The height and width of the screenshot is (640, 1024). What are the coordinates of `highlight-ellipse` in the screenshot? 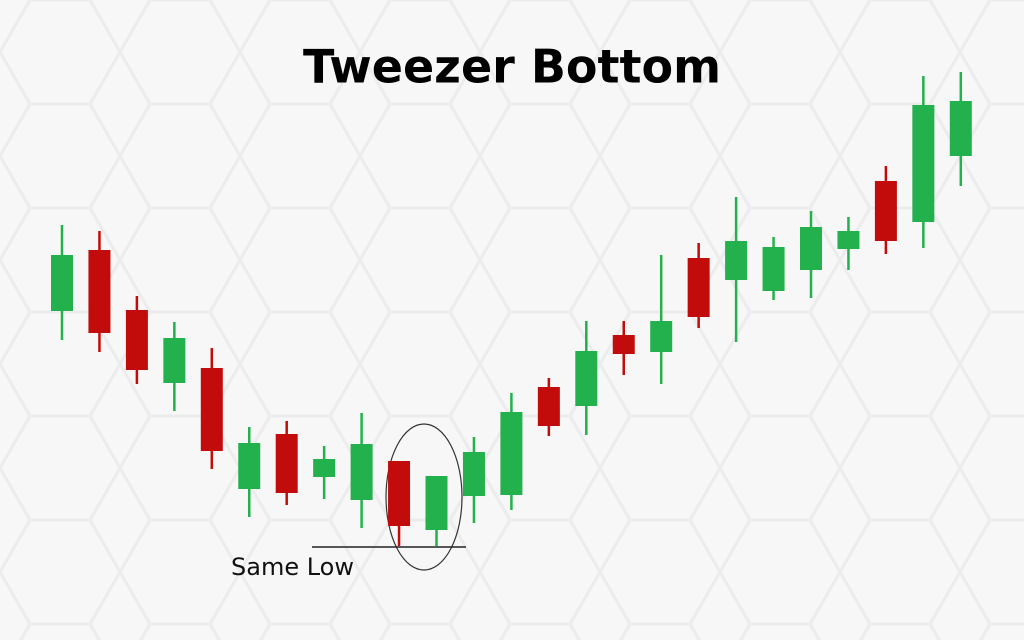 It's located at (424, 497).